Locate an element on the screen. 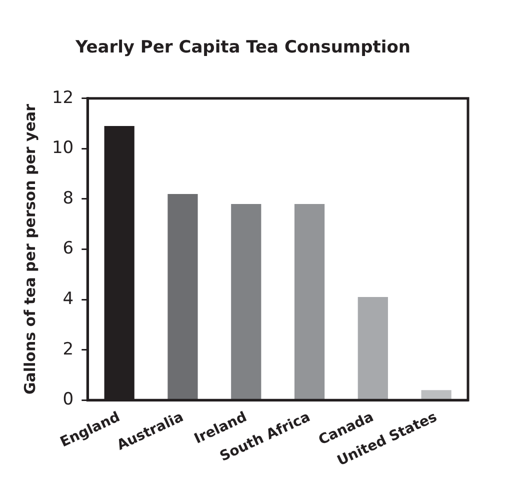 This screenshot has height=489, width=507. y-tick-label: 12 is located at coordinates (63, 98).